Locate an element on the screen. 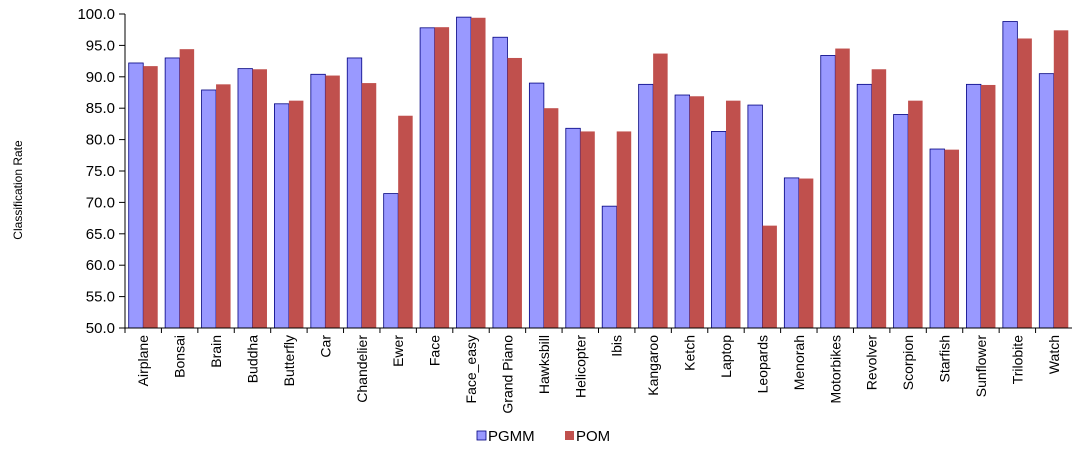  x-tick-label: Ewer is located at coordinates (398, 351).